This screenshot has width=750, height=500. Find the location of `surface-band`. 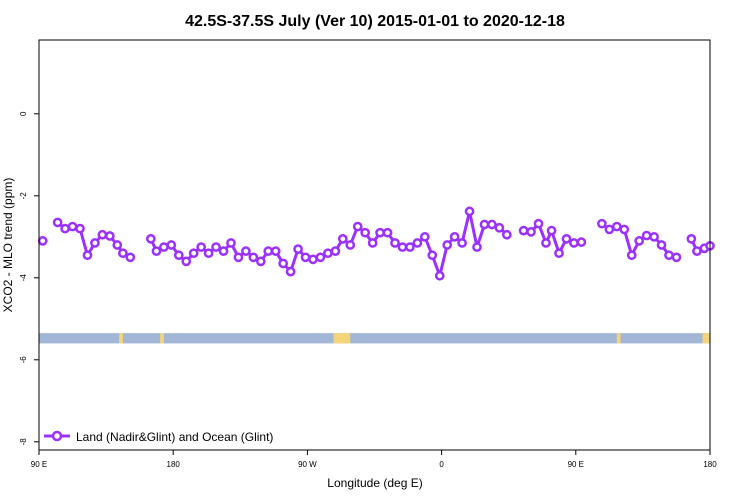

surface-band is located at coordinates (374, 338).